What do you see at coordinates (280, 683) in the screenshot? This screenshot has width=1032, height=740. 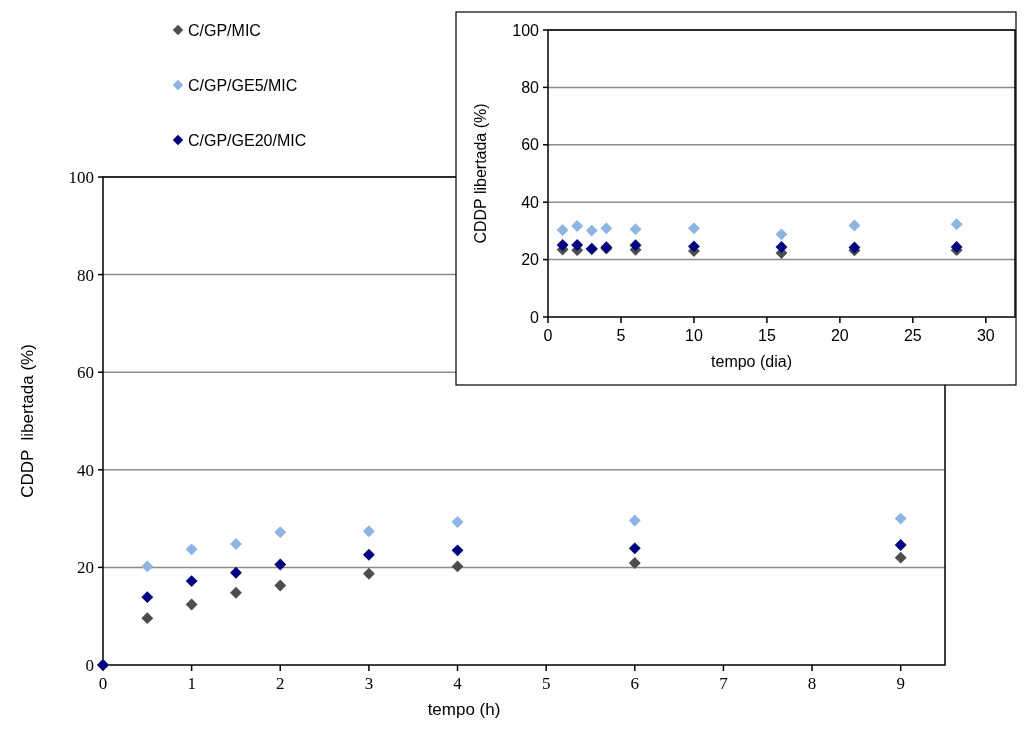 I see `x-tick-label: 2` at bounding box center [280, 683].